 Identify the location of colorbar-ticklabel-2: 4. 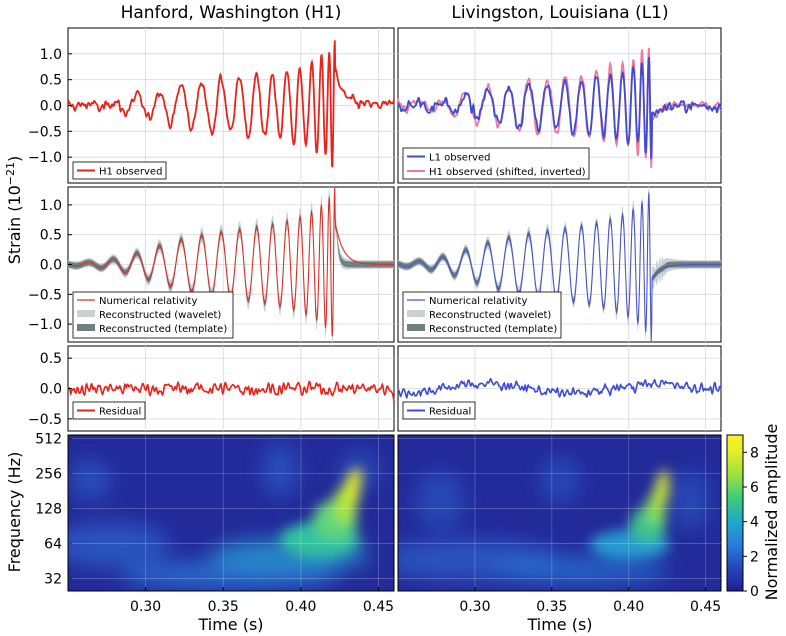
(754, 523).